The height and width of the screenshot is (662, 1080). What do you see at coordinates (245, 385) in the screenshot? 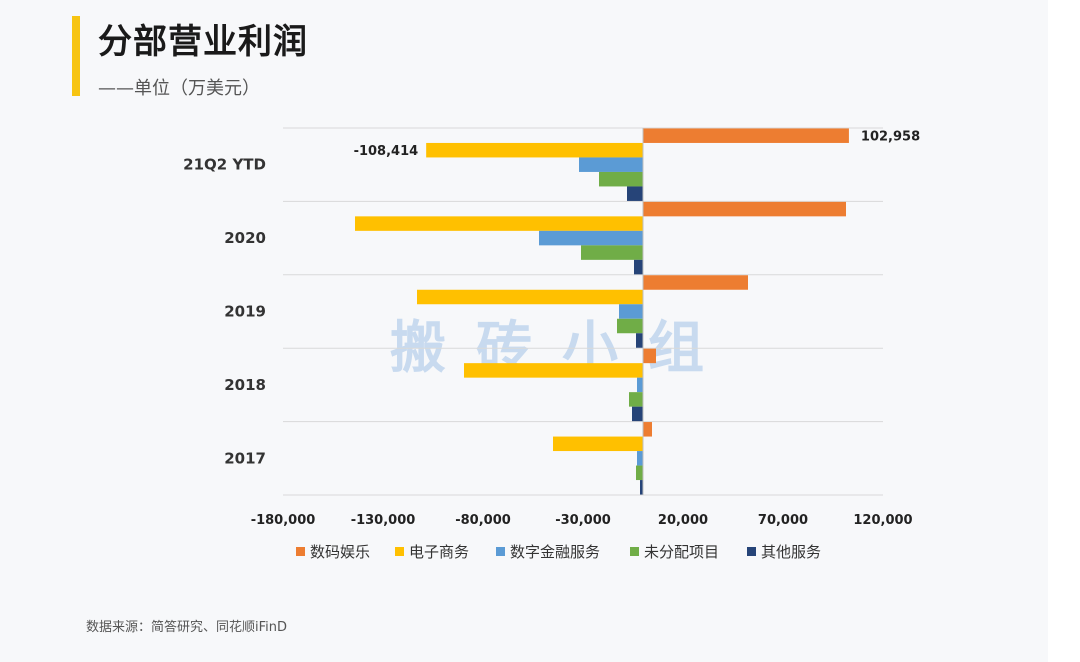
I see `category-label: 2018` at bounding box center [245, 385].